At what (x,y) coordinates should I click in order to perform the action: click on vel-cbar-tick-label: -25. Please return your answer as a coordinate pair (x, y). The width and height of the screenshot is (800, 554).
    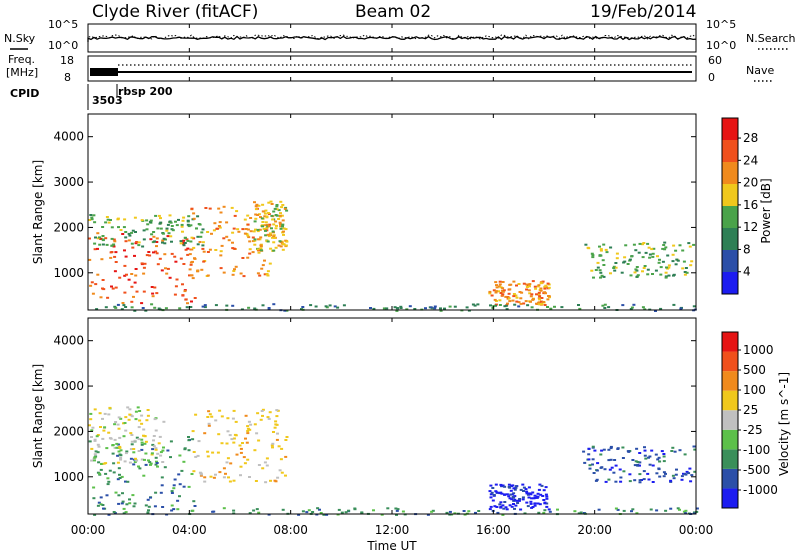
    Looking at the image, I should click on (753, 430).